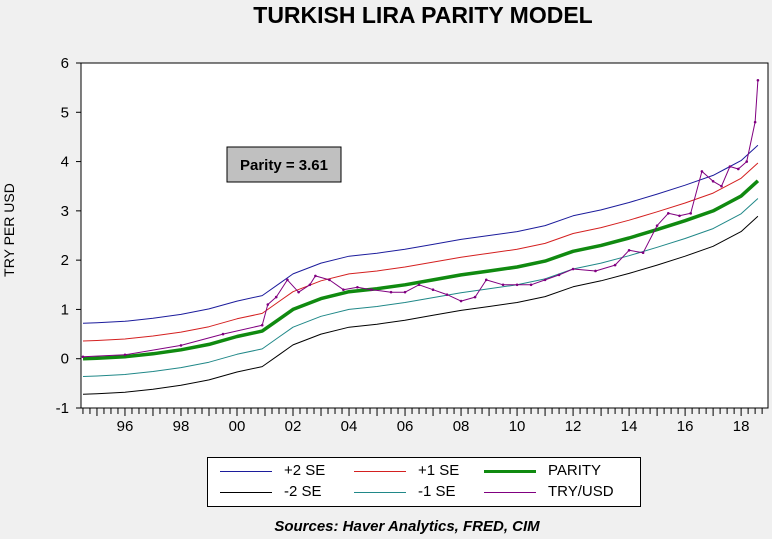 Image resolution: width=772 pixels, height=539 pixels. Describe the element at coordinates (581, 491) in the screenshot. I see `legend-label: TRY/USD` at that location.